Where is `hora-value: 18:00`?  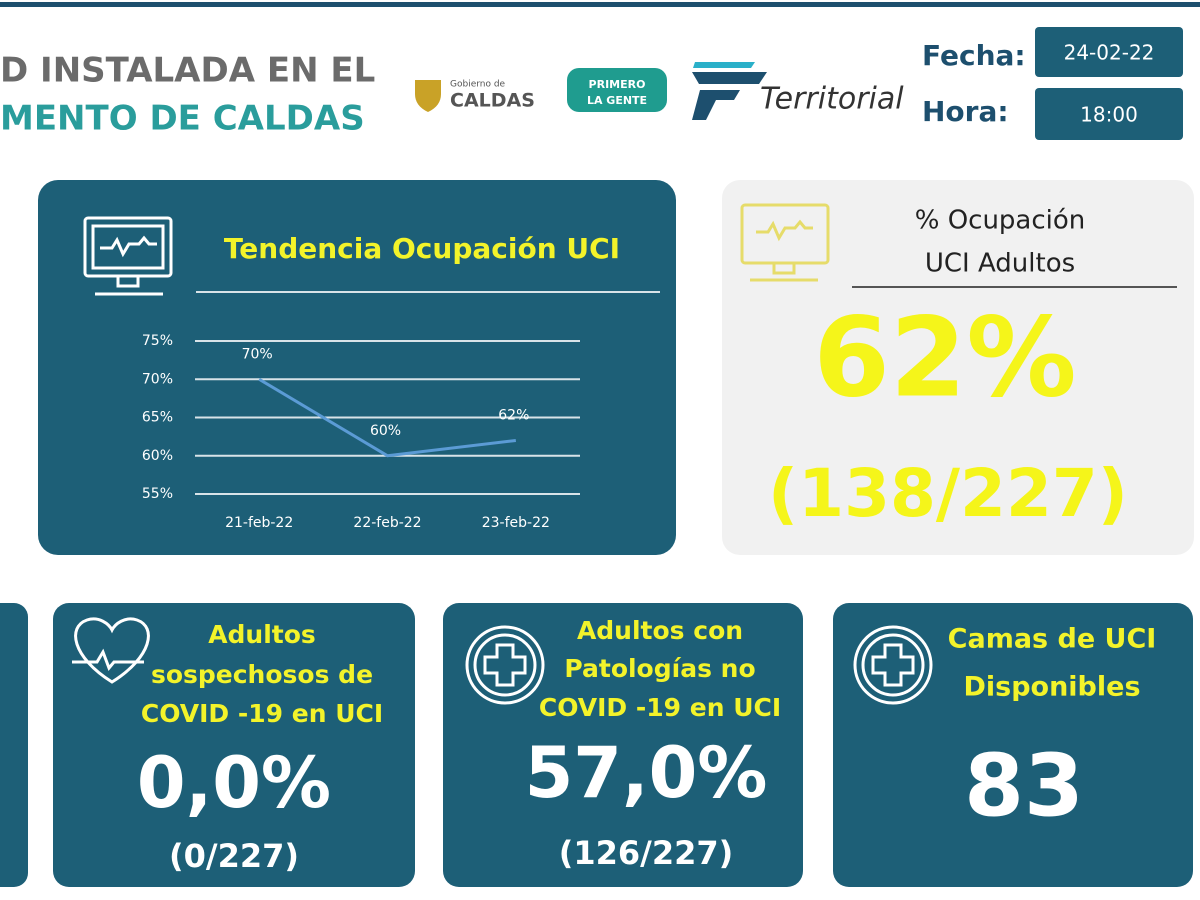 hora-value: 18:00 is located at coordinates (1109, 115).